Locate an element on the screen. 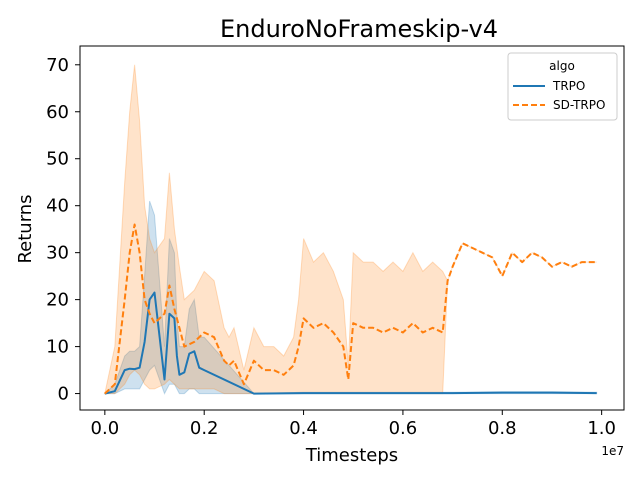 This screenshot has width=640, height=480. y-tick-label: 20 is located at coordinates (57, 300).